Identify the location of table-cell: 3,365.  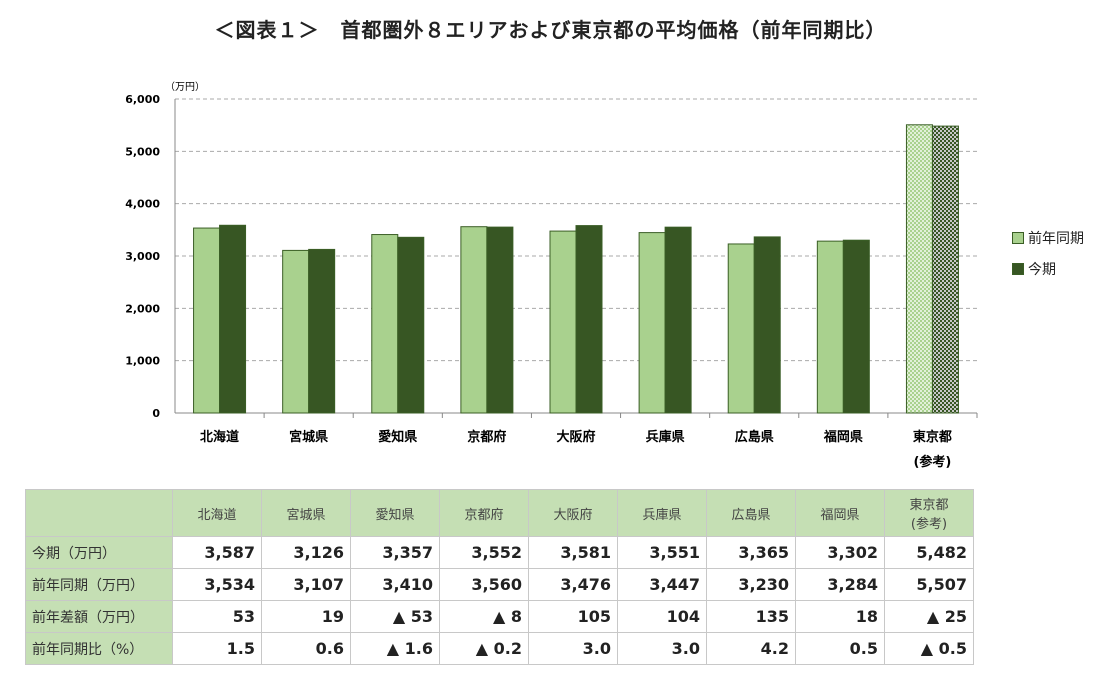
(751, 552).